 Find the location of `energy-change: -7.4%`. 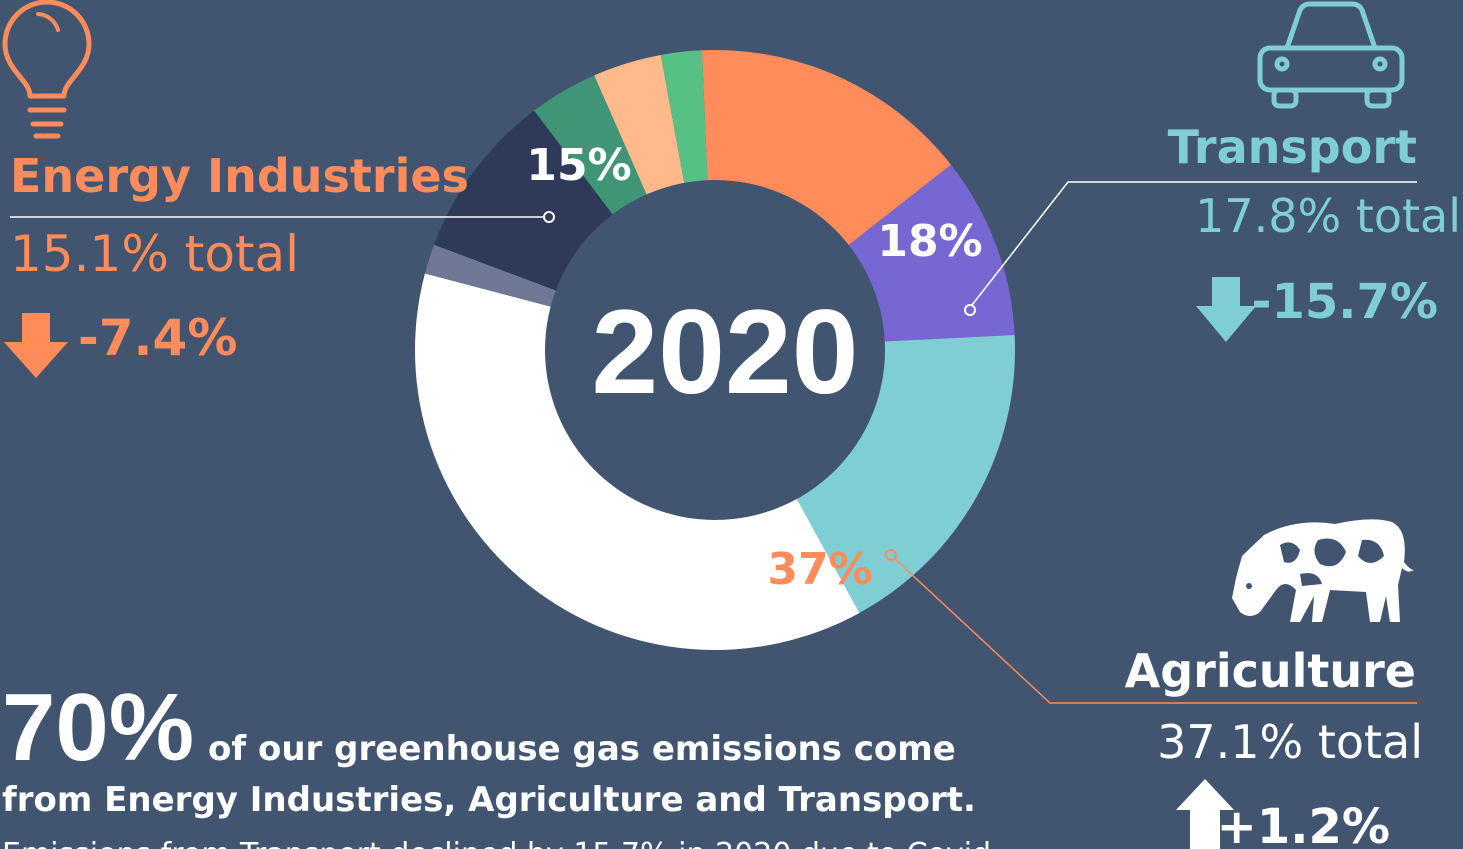

energy-change: -7.4% is located at coordinates (157, 338).